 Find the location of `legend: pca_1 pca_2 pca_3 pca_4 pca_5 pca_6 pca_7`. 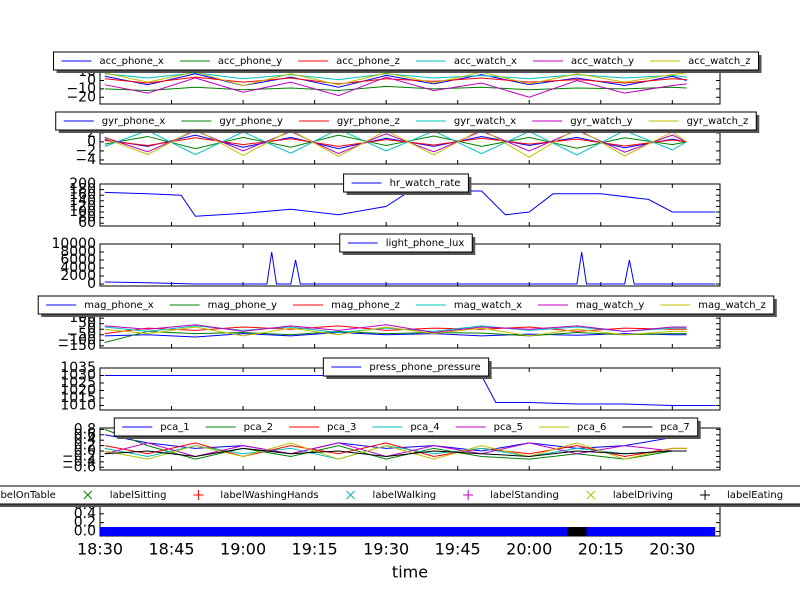

legend: pca_1 pca_2 pca_3 pca_4 pca_5 pca_6 pca_7 is located at coordinates (407, 428).